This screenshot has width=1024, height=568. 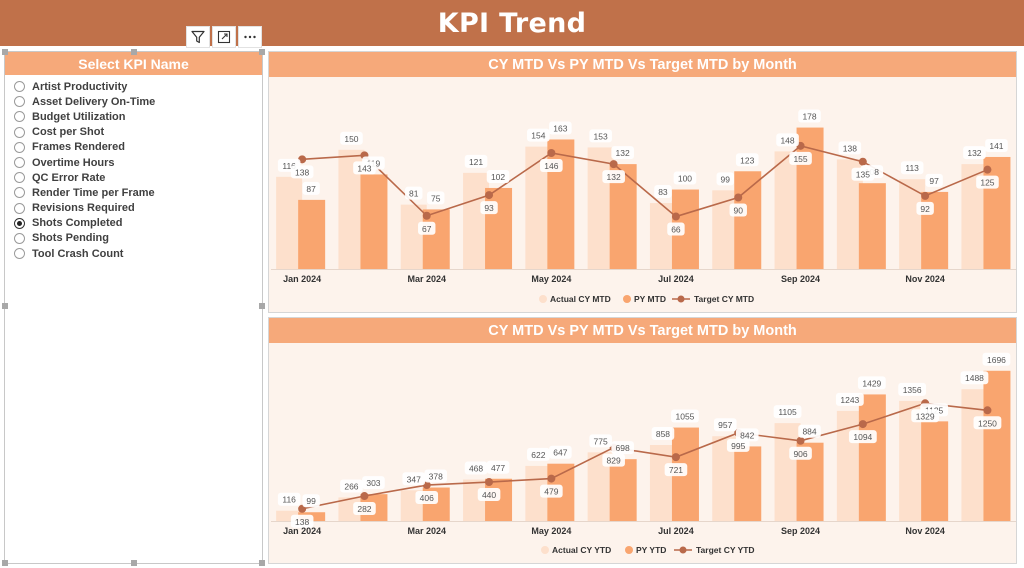 I want to click on kpi-option: Budget Utilization, so click(x=138, y=116).